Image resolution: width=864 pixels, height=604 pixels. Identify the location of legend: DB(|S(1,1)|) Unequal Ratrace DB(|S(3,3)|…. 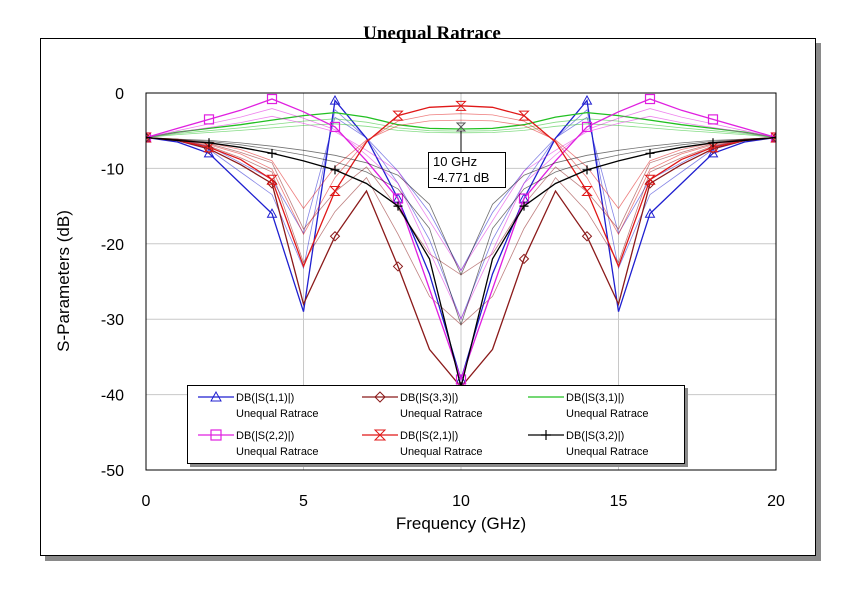
(436, 424).